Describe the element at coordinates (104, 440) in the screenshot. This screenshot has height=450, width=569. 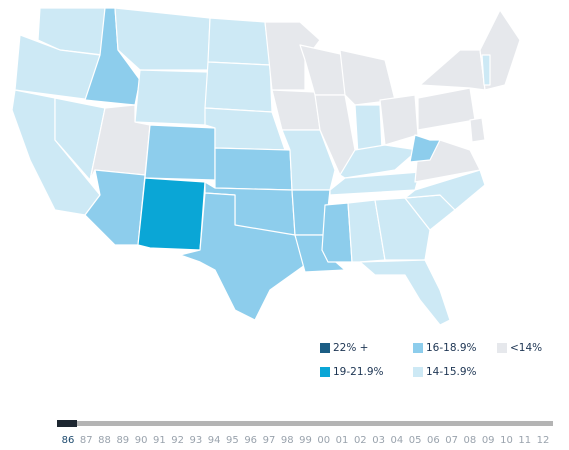
I see `year-label: 88` at that location.